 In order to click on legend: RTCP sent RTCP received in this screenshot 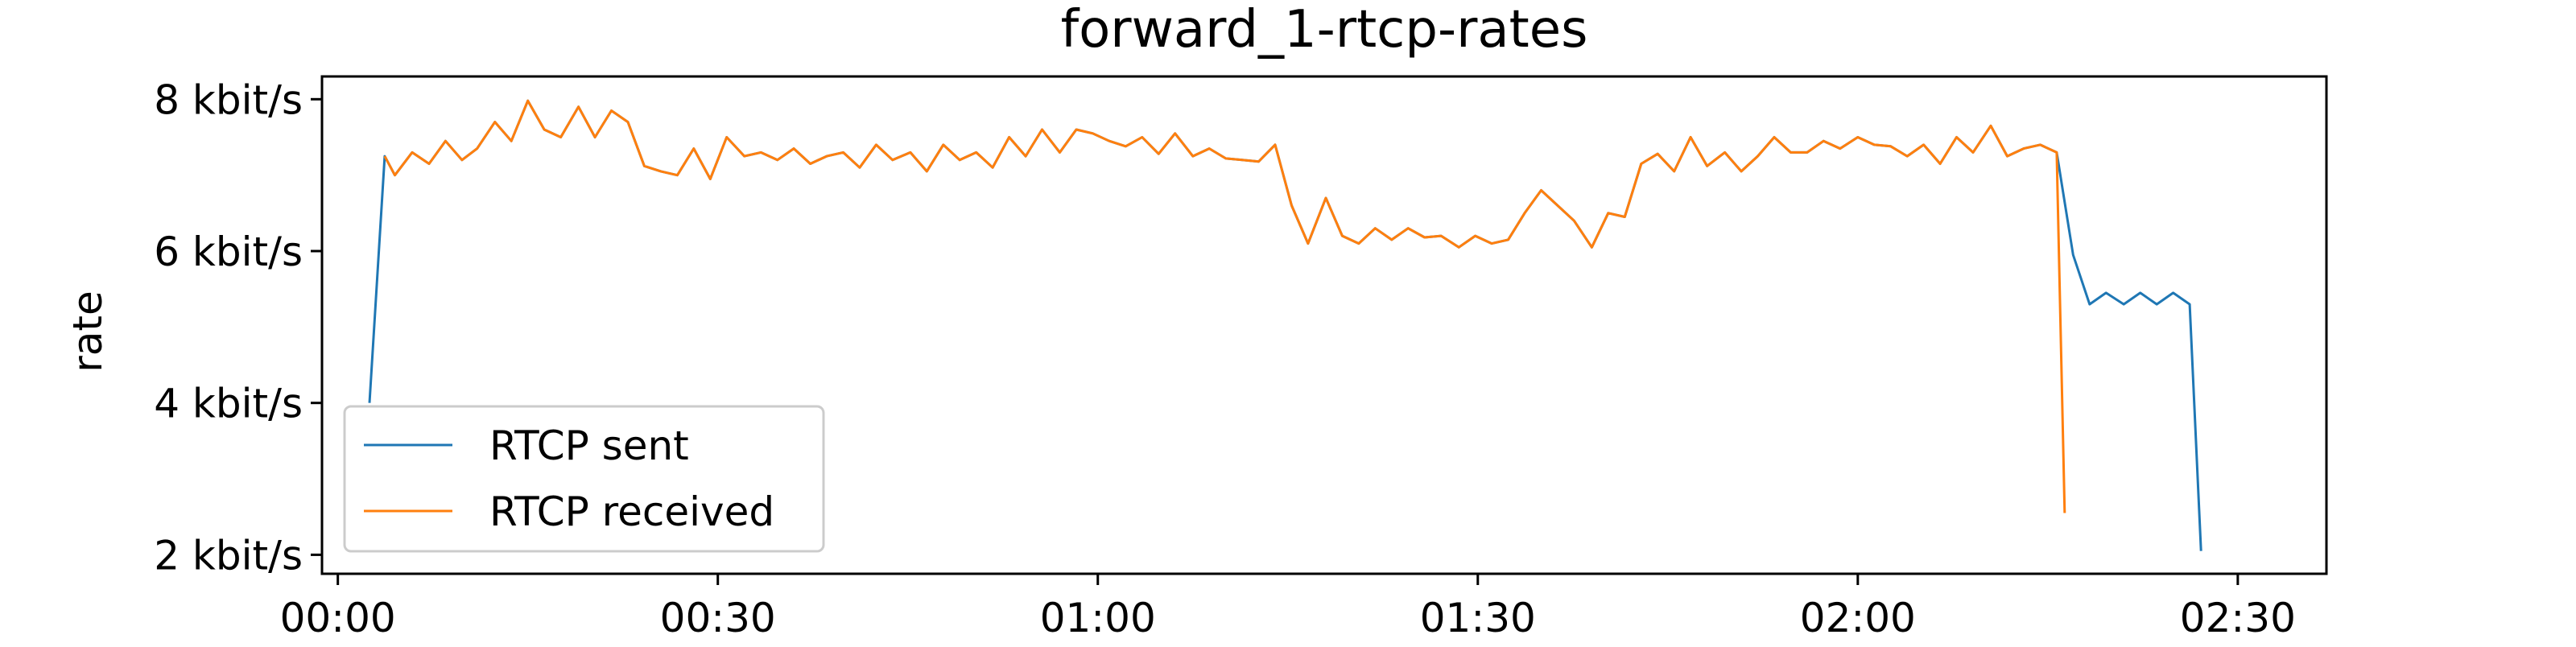, I will do `click(584, 479)`.